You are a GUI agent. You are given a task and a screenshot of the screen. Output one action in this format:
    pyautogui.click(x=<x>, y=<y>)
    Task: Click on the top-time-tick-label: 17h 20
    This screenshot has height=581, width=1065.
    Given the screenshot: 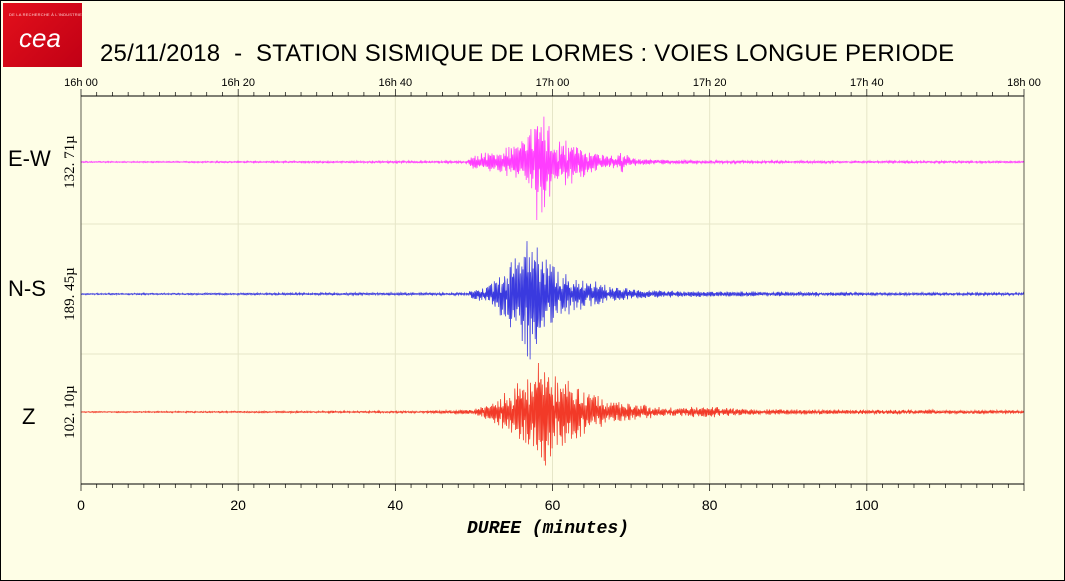 What is the action you would take?
    pyautogui.click(x=710, y=83)
    